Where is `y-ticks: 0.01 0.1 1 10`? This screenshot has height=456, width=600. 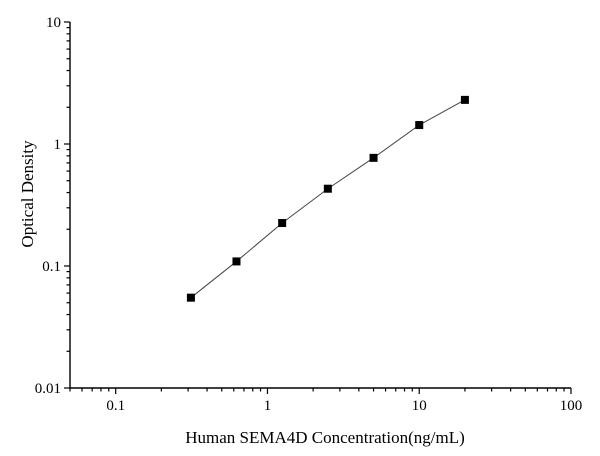 y-ticks: 0.01 0.1 1 10 is located at coordinates (52, 206).